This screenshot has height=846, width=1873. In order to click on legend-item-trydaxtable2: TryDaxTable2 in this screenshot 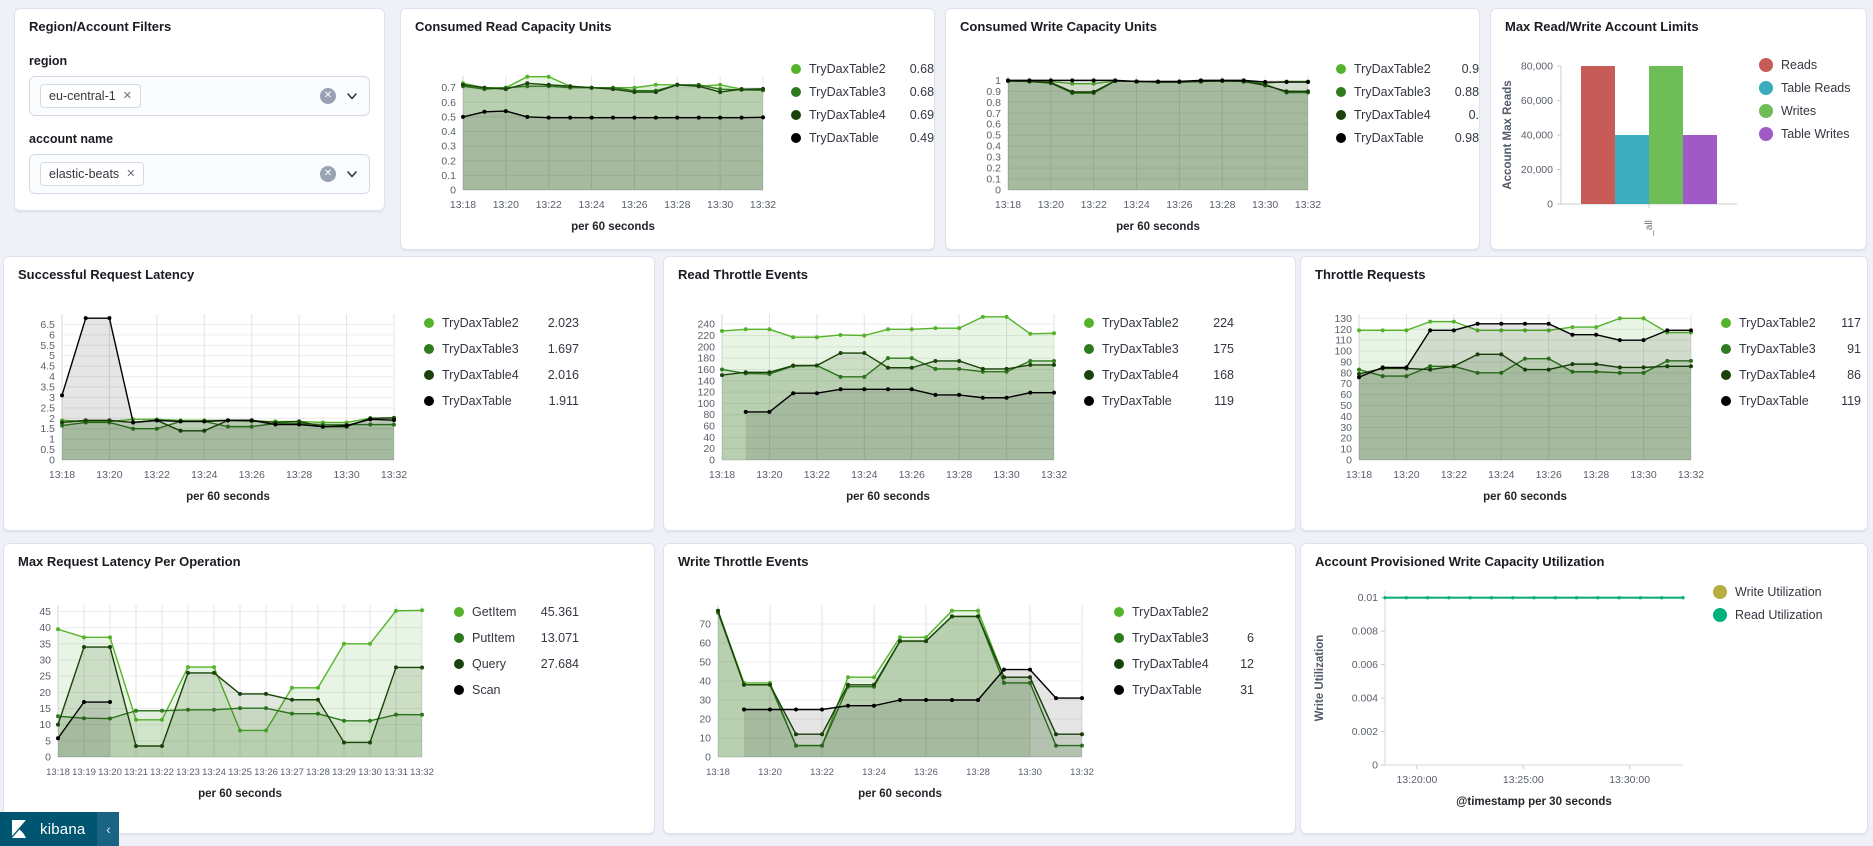, I will do `click(1184, 612)`.